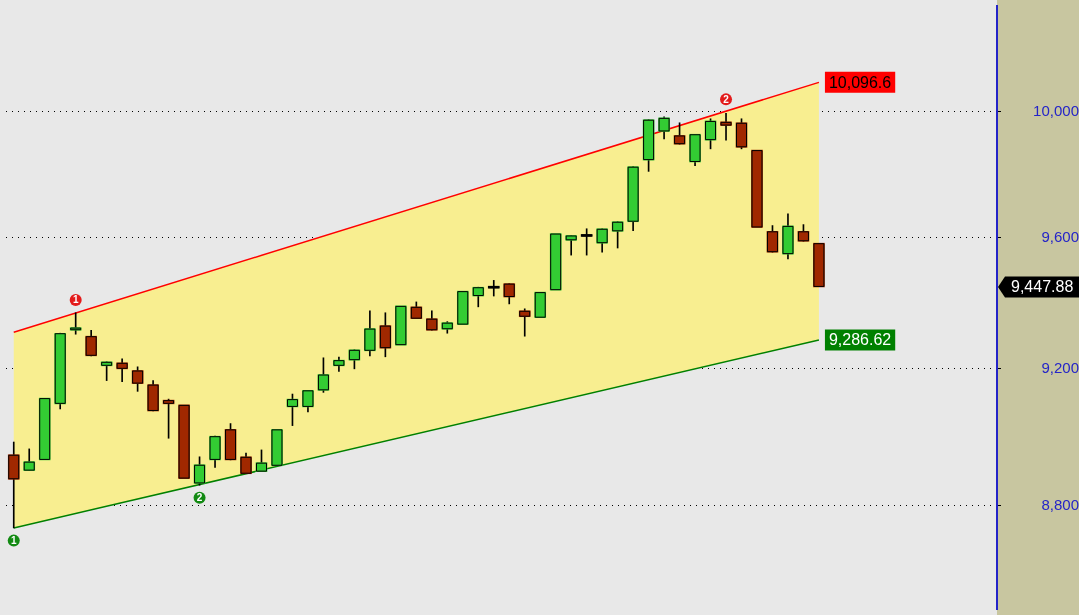 This screenshot has height=615, width=1079. I want to click on y-tick-label: 9,200, so click(1060, 367).